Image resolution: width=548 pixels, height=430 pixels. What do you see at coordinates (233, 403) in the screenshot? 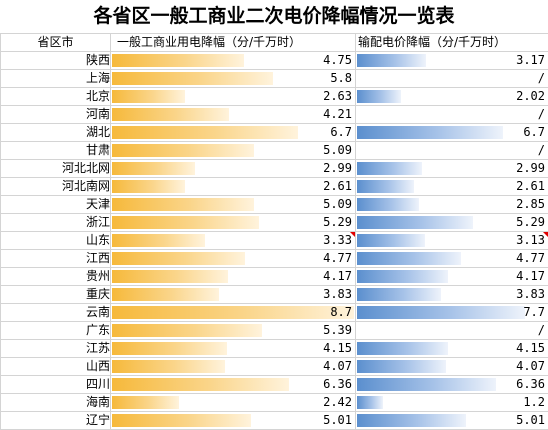
I see `industrial-cell: 2.42` at bounding box center [233, 403].